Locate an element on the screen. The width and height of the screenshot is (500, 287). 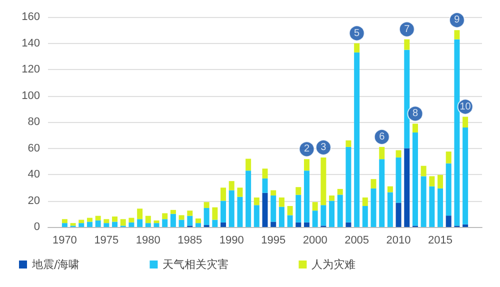
y-tick-label: 20 is located at coordinates (34, 200).